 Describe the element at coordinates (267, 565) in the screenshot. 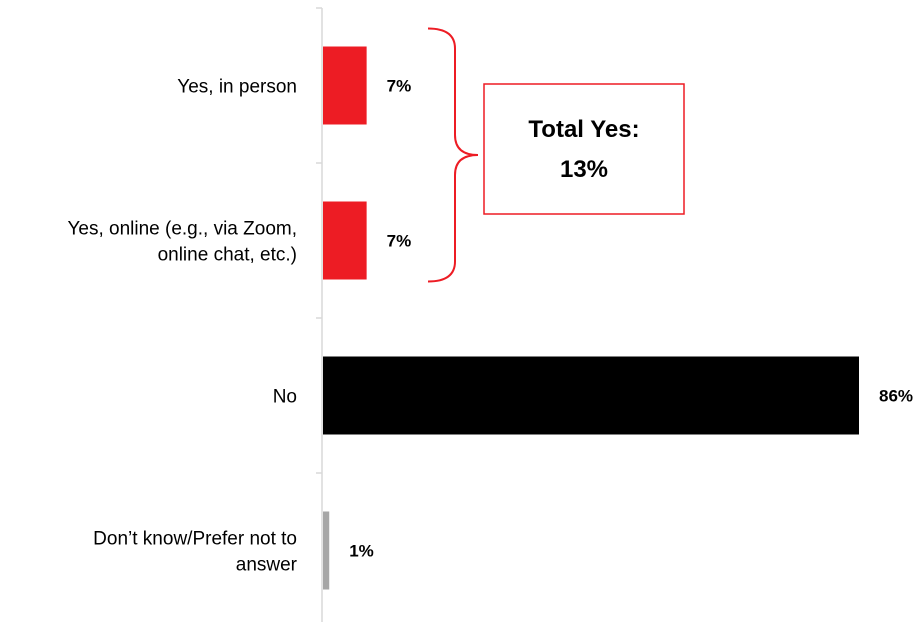

I see `category-label: answer` at that location.